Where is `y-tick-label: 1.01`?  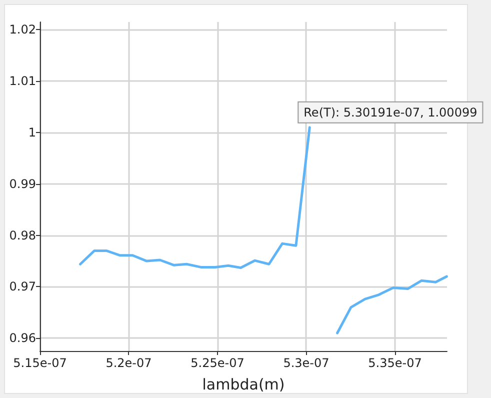
y-tick-label: 1.01 is located at coordinates (22, 81).